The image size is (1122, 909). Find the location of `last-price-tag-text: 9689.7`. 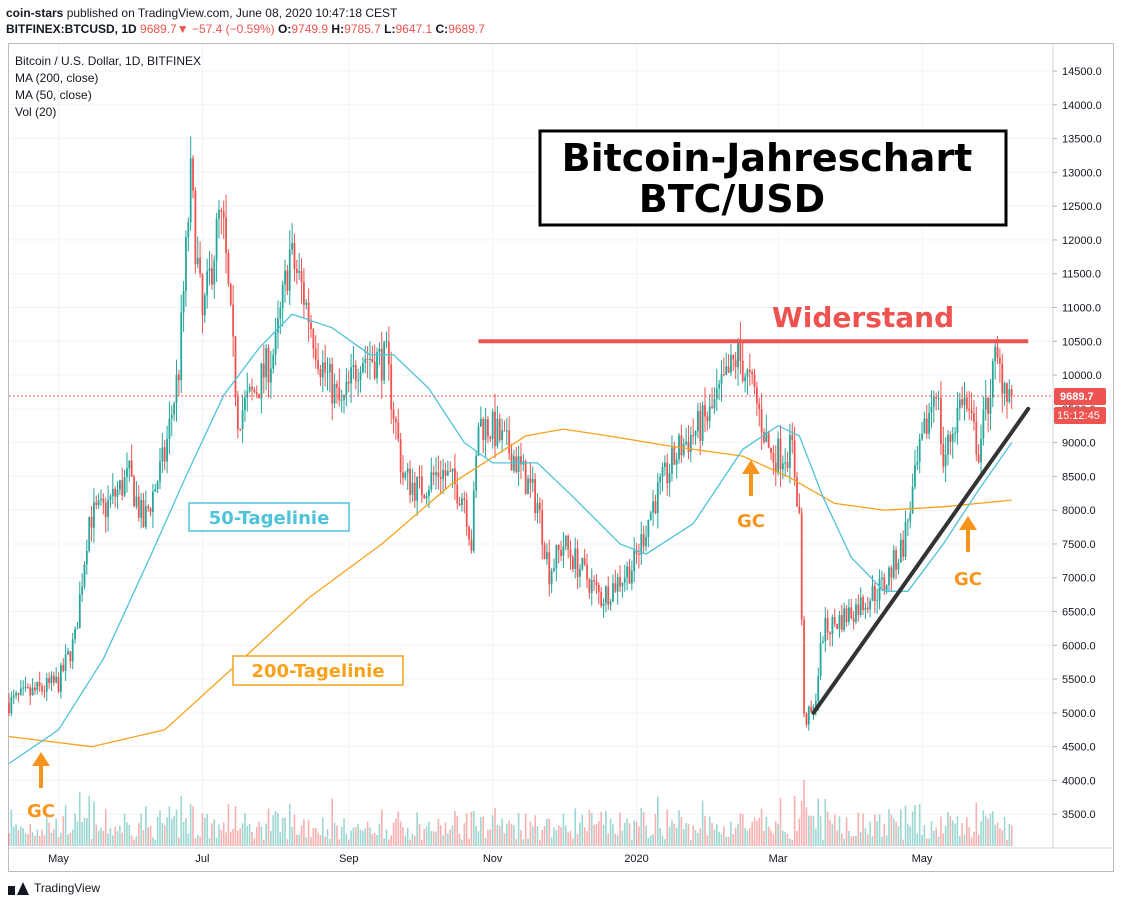

last-price-tag-text: 9689.7 is located at coordinates (1077, 397).